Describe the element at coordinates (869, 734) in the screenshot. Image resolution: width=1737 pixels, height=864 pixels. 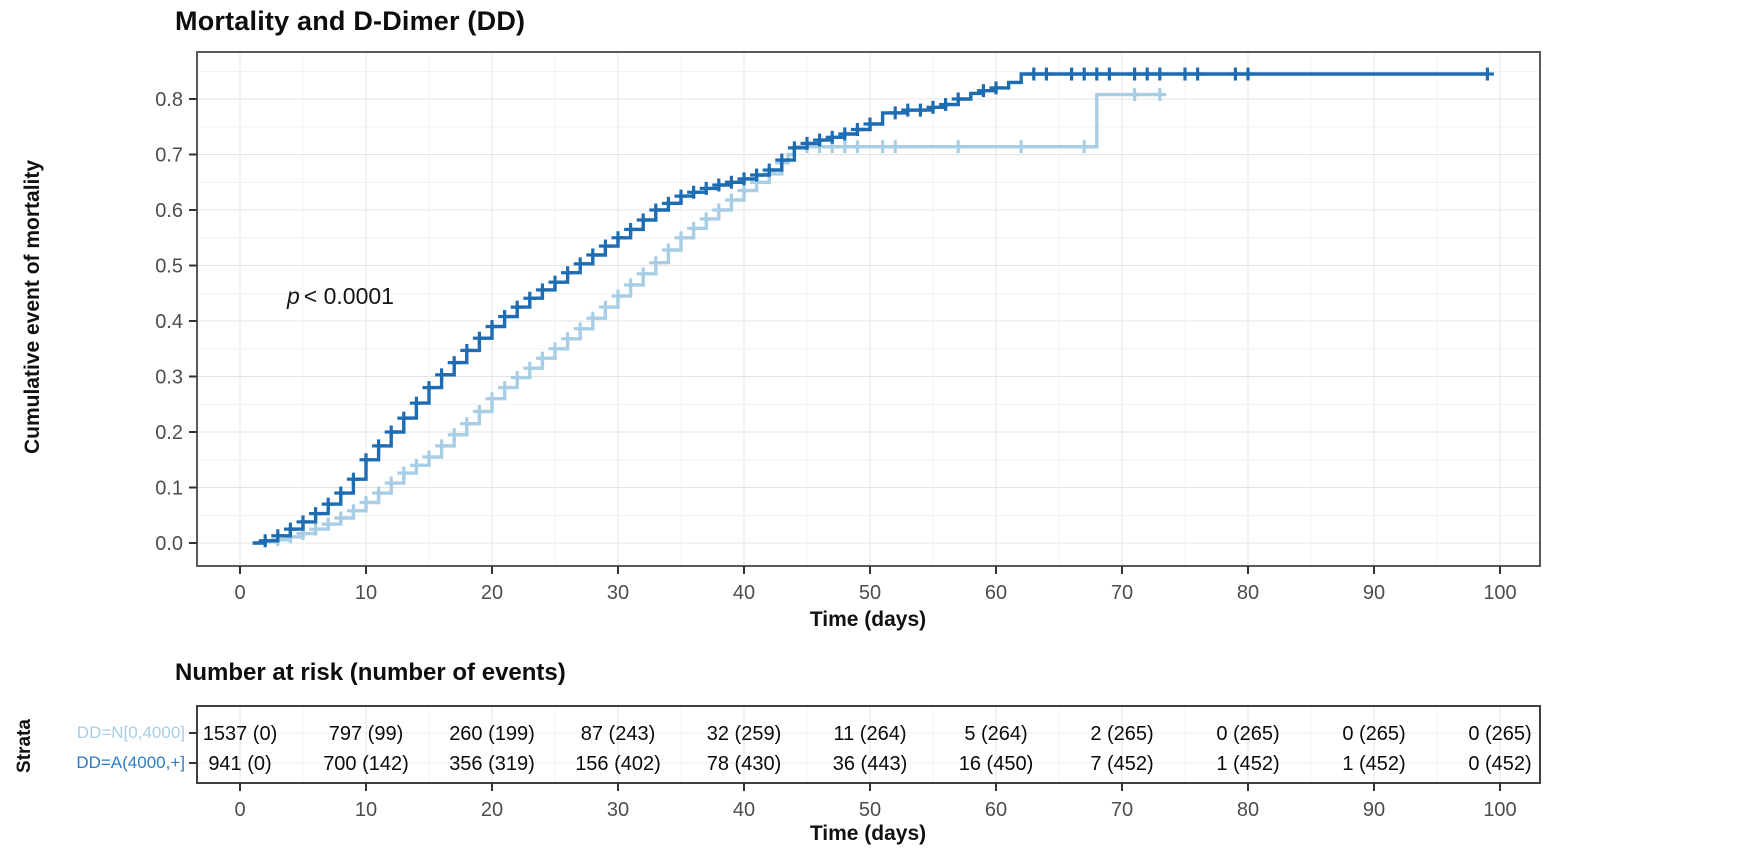
I see `risk-value: 11 (264)` at that location.